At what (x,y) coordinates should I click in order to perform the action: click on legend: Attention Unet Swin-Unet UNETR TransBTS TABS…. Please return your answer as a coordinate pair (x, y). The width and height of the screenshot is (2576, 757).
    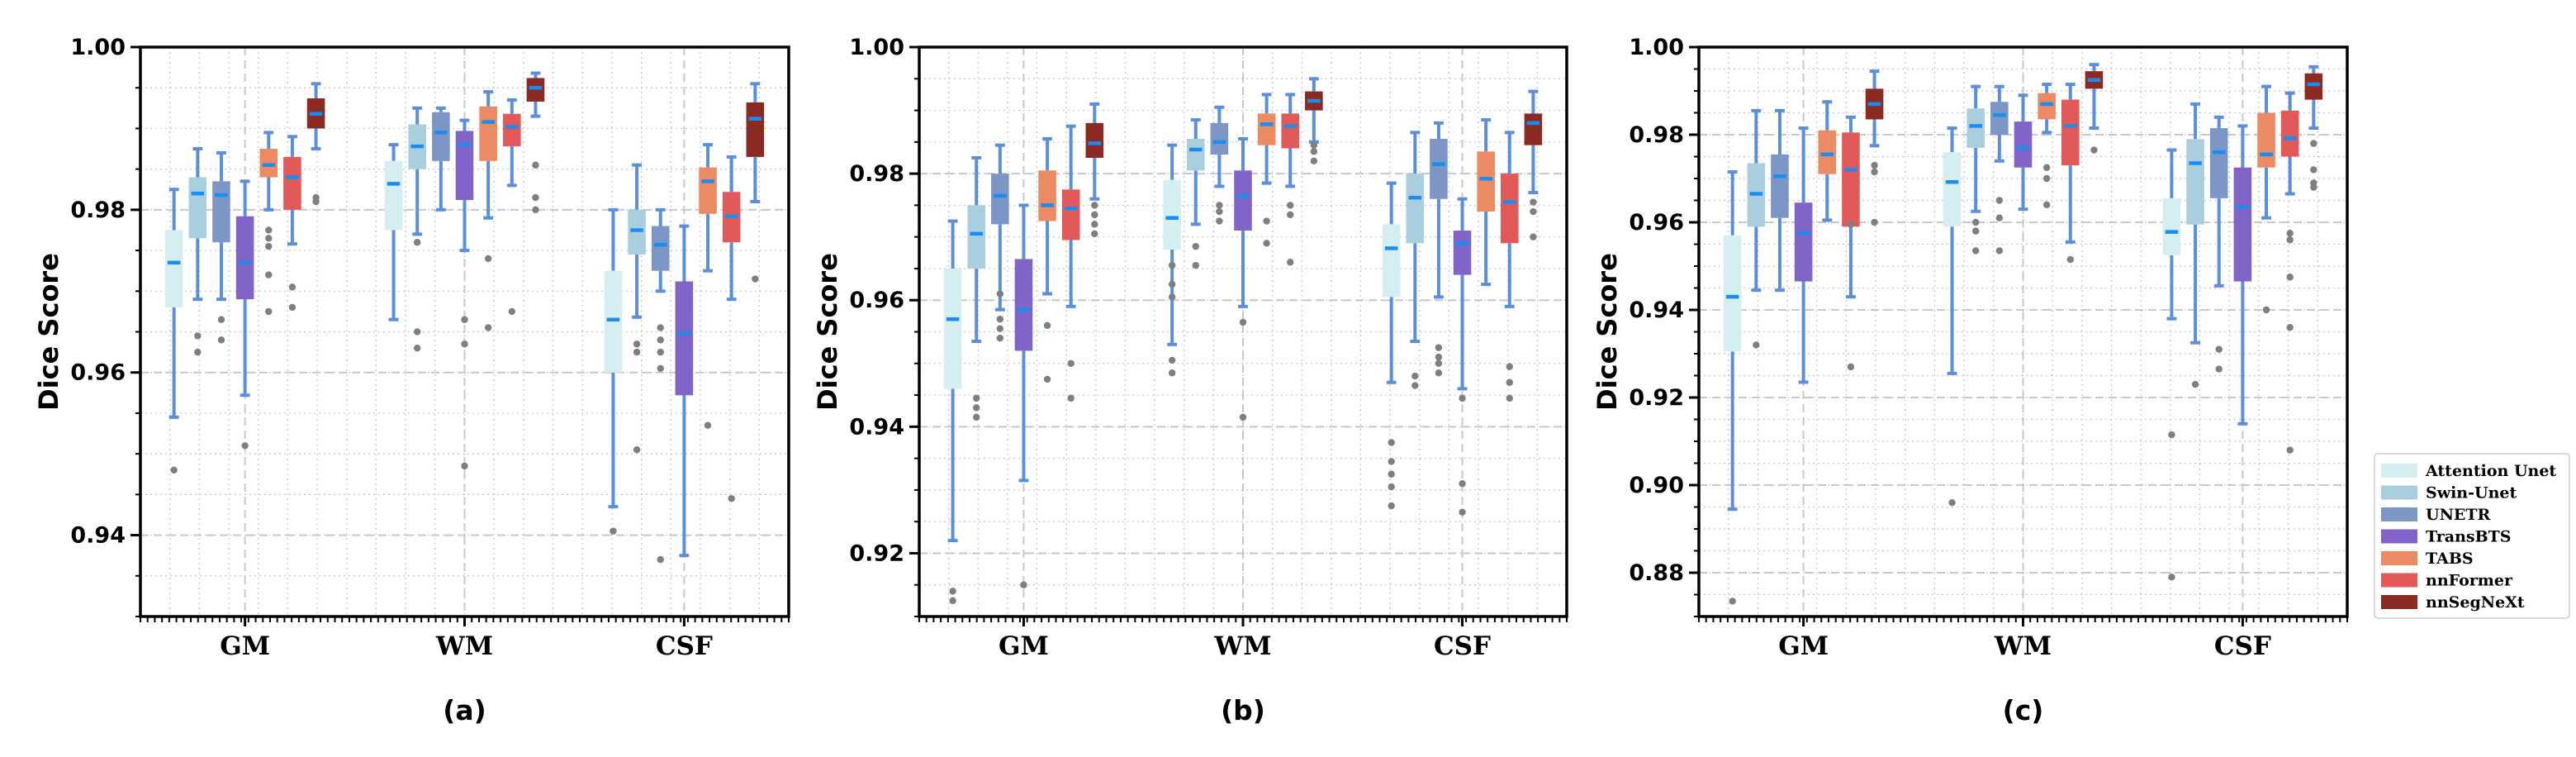
    Looking at the image, I should click on (2472, 536).